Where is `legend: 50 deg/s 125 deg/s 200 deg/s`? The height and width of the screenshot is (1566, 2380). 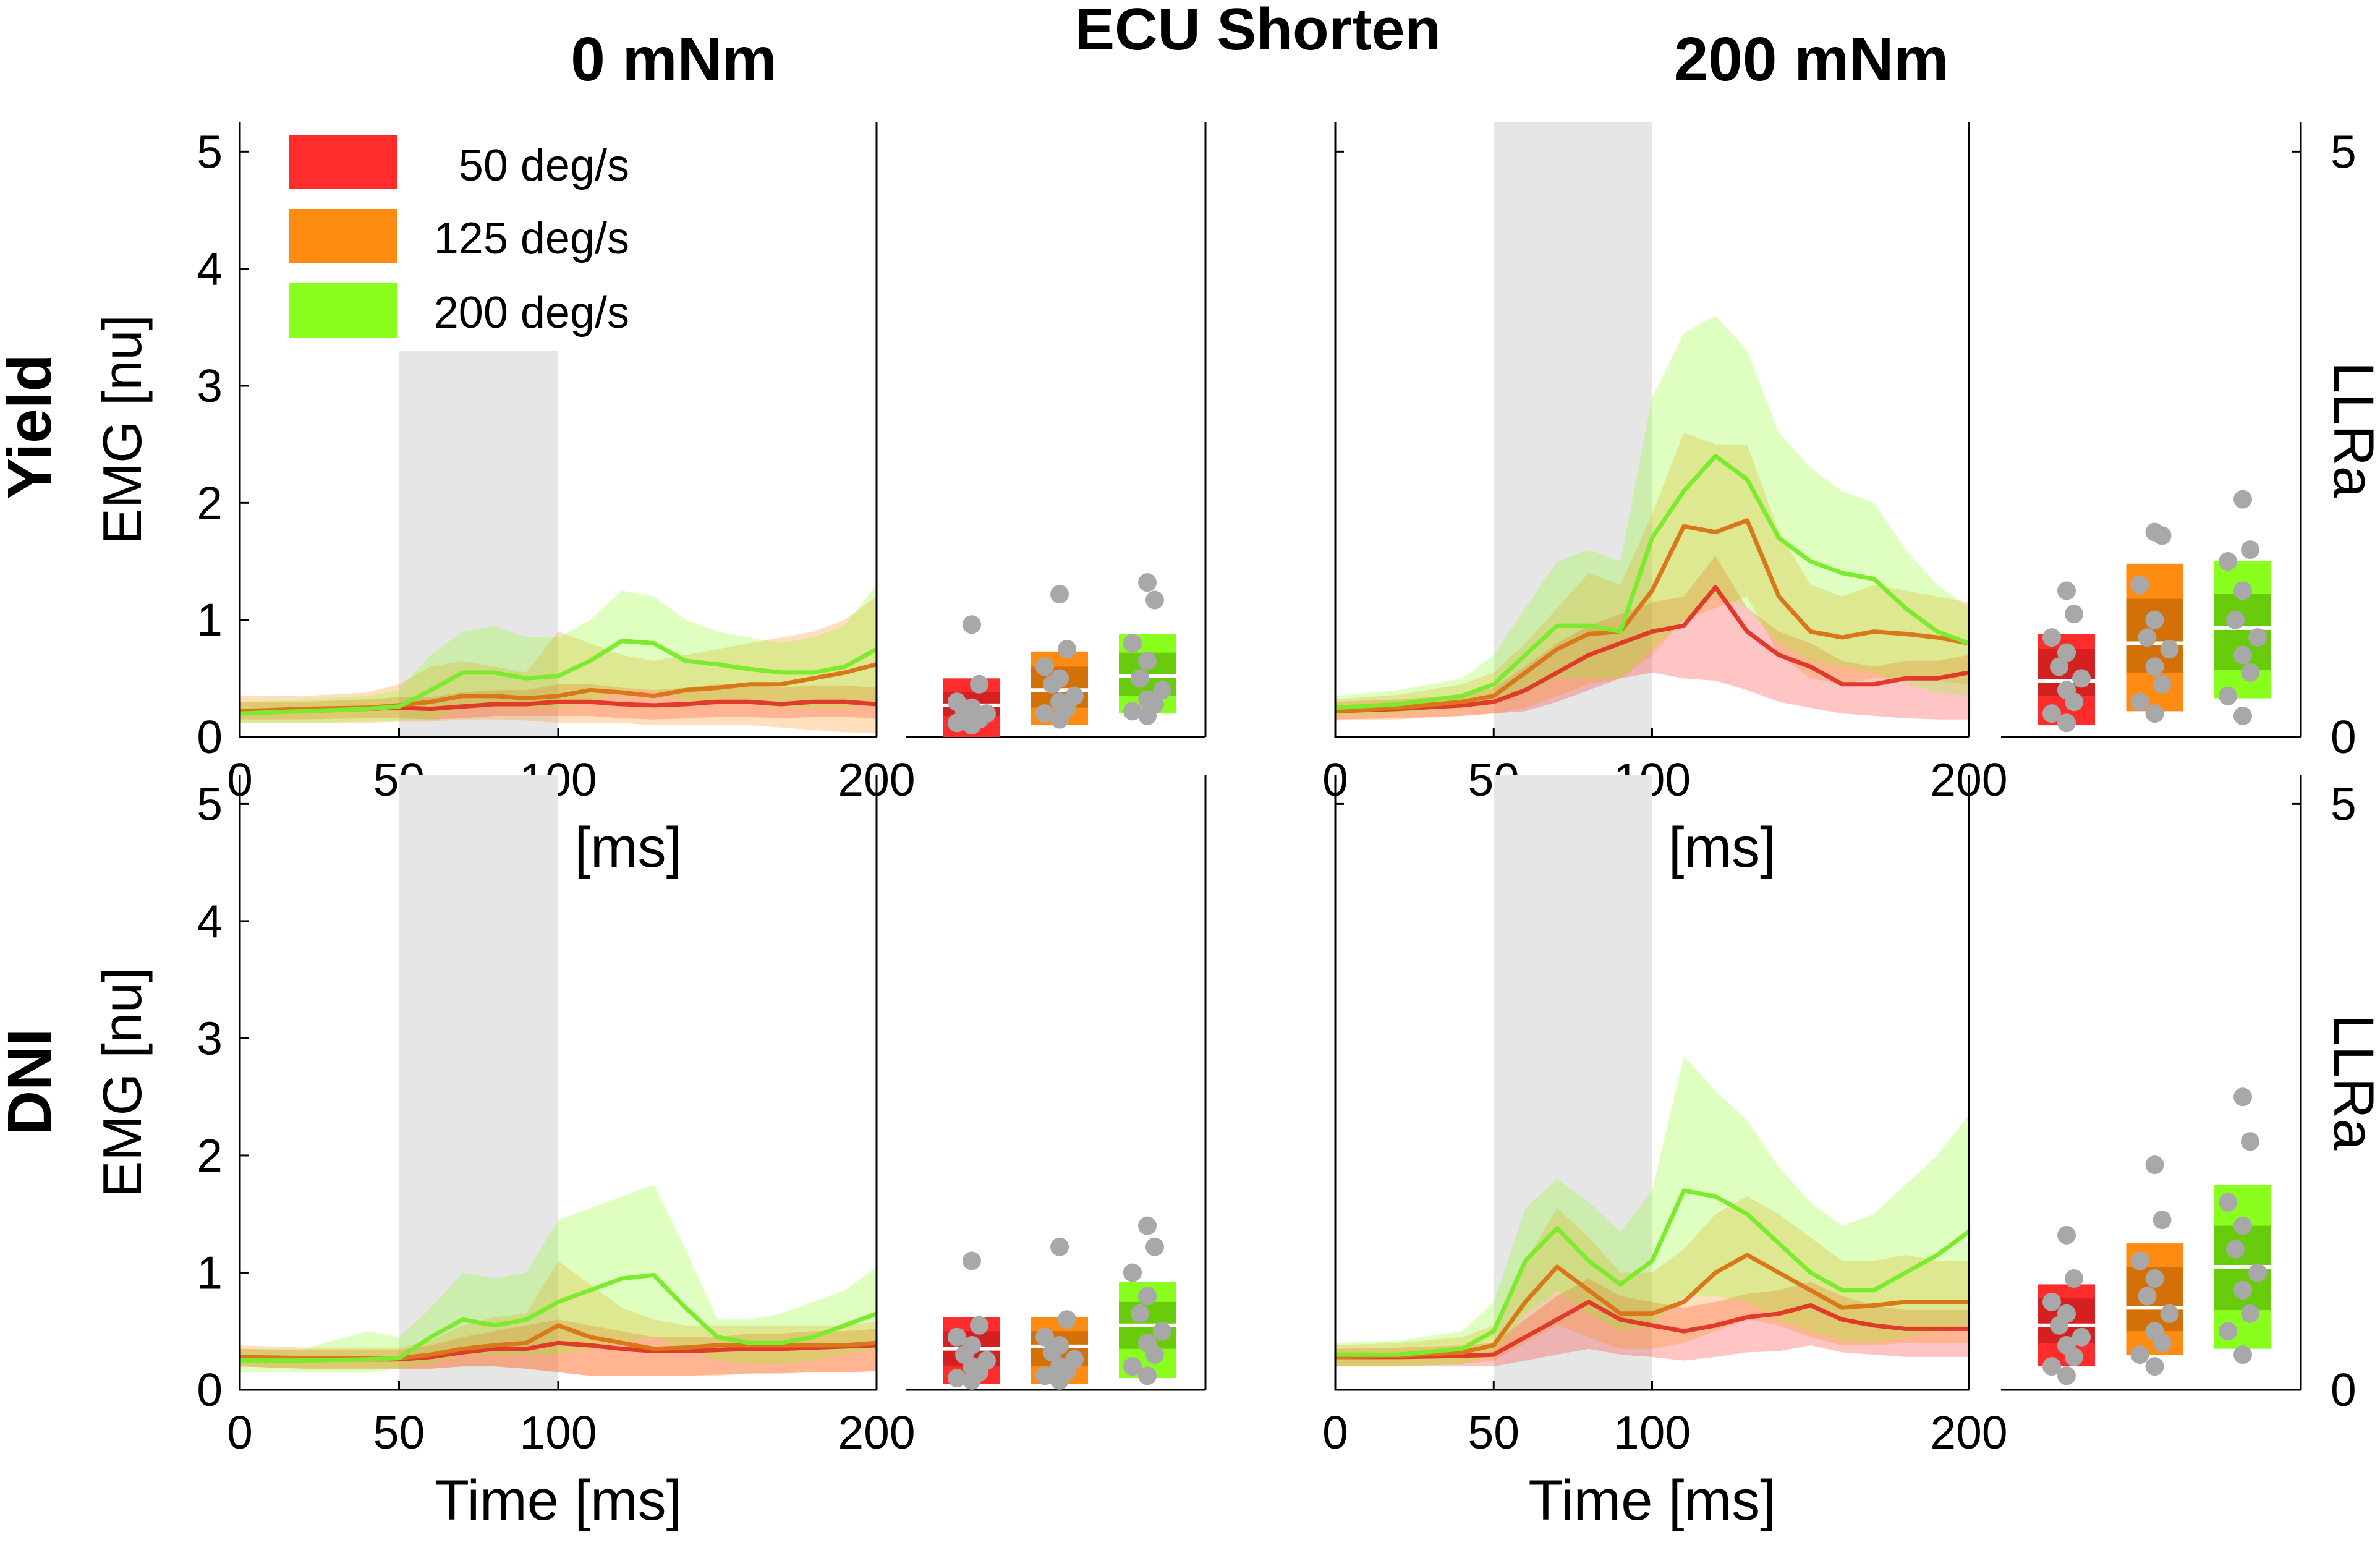 legend: 50 deg/s 125 deg/s 200 deg/s is located at coordinates (459, 236).